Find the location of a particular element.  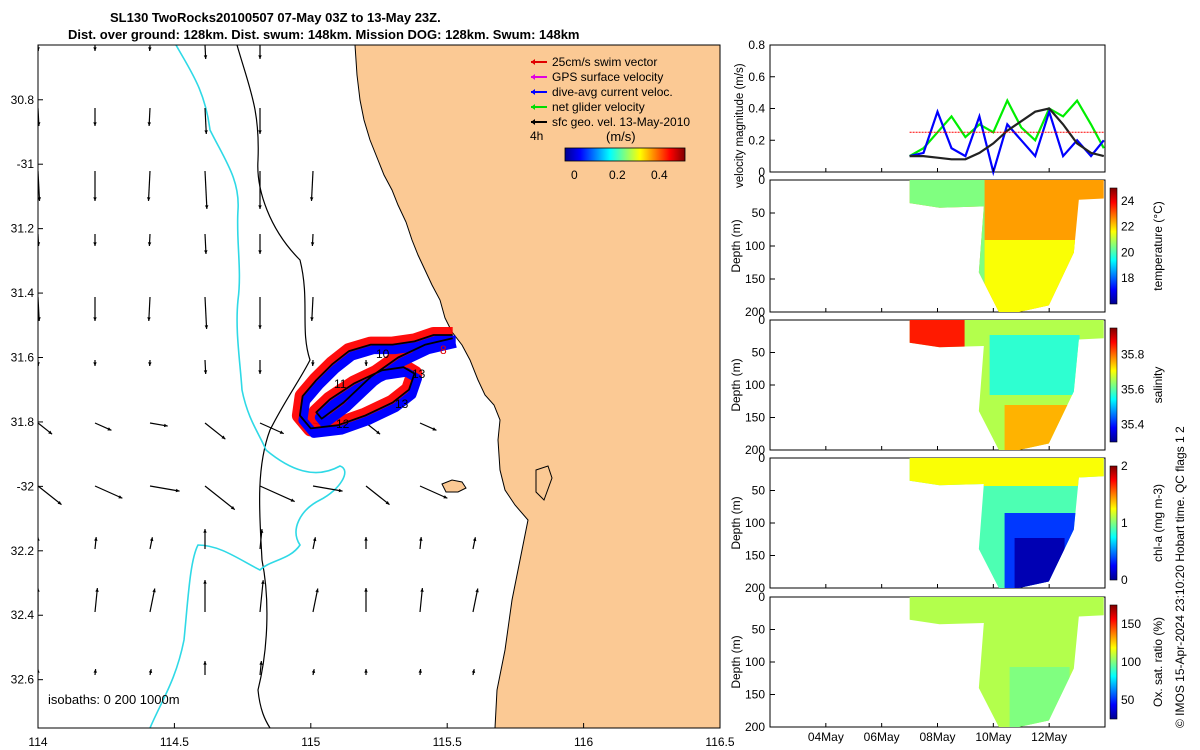

depth-tick-label: 0 is located at coordinates (761, 597).